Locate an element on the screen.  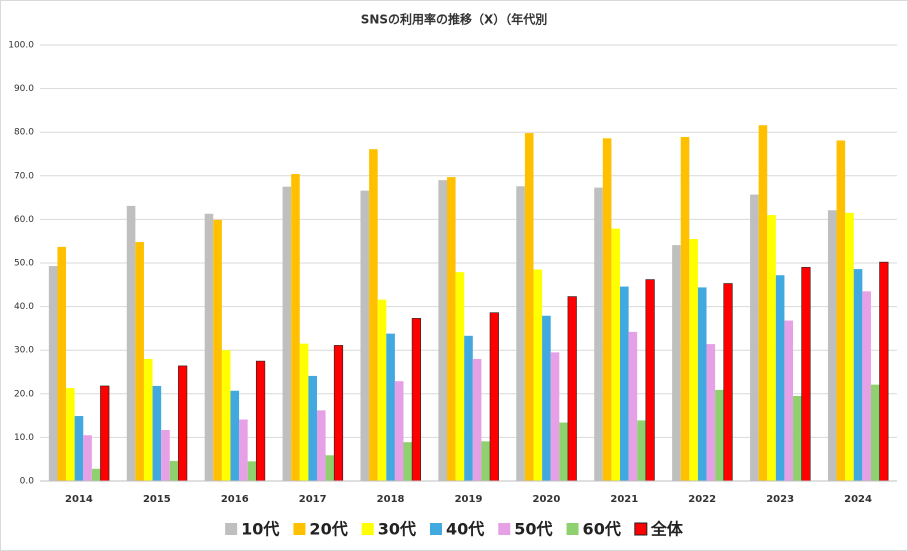
legend-item: 全体 is located at coordinates (659, 529).